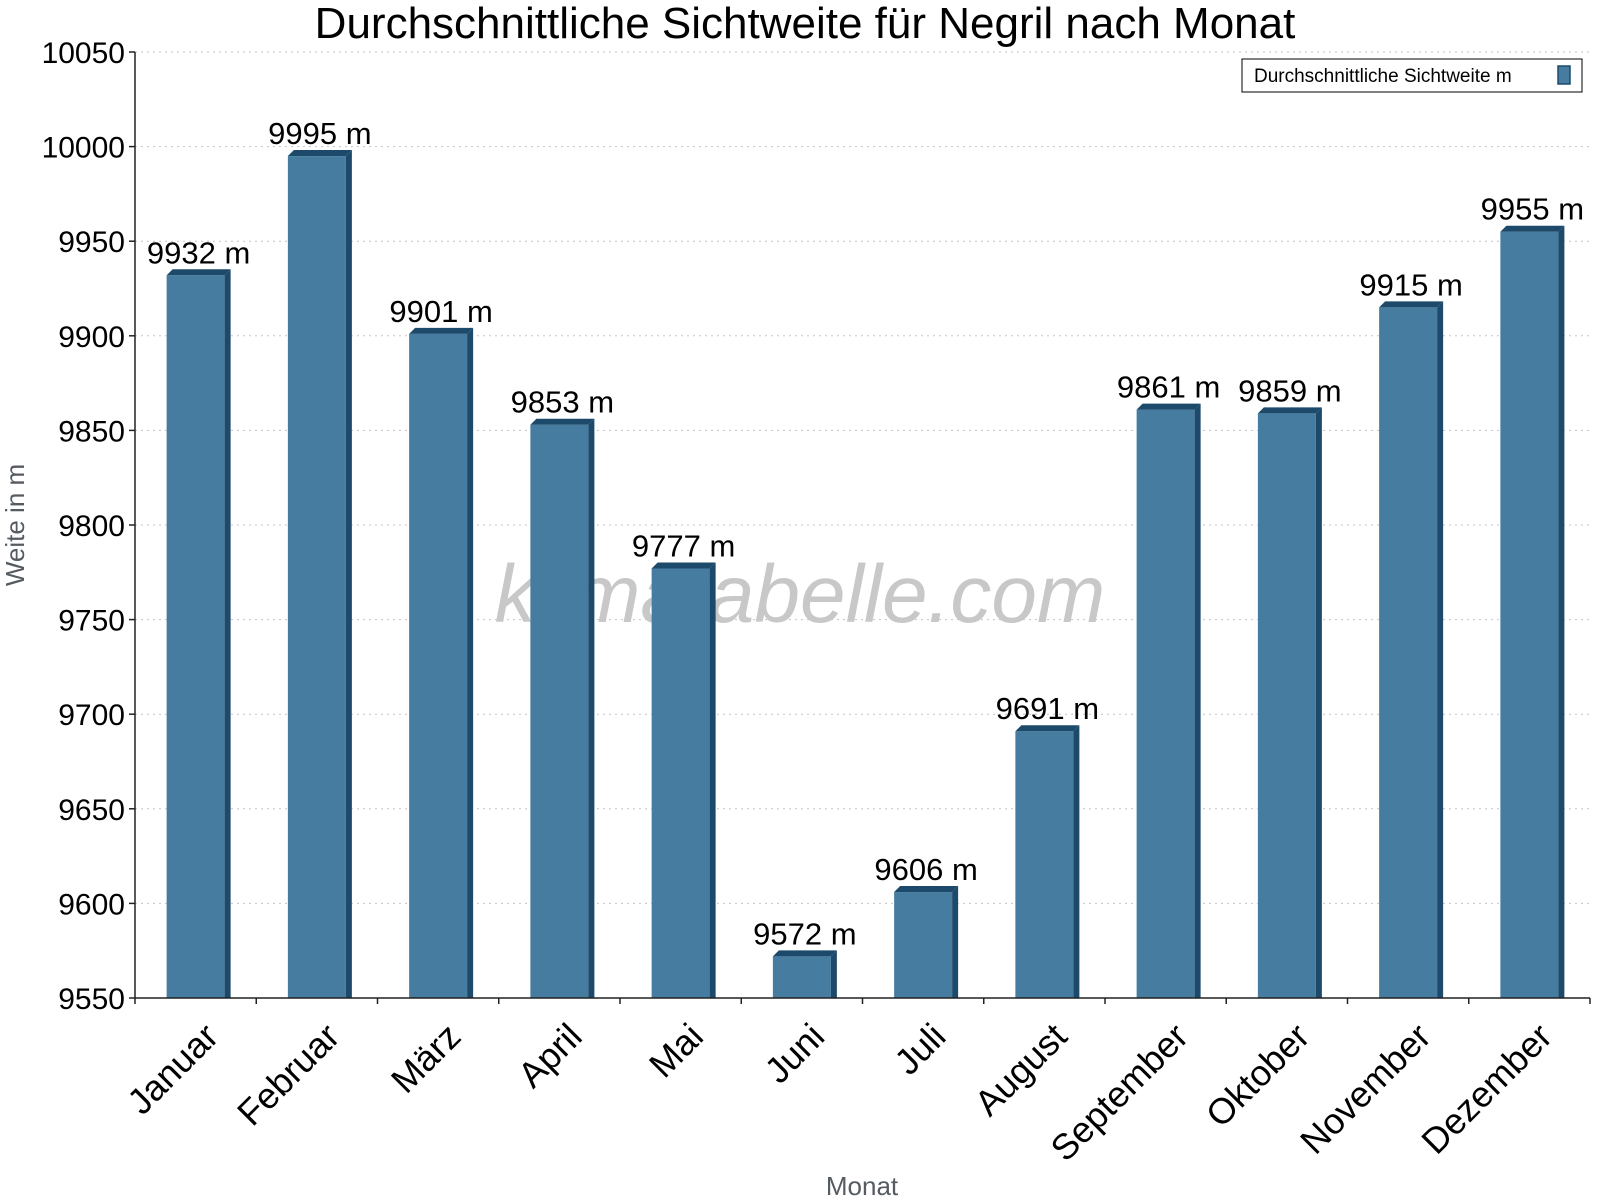 This screenshot has width=1600, height=1200. I want to click on y-tick-label: 9900, so click(91, 337).